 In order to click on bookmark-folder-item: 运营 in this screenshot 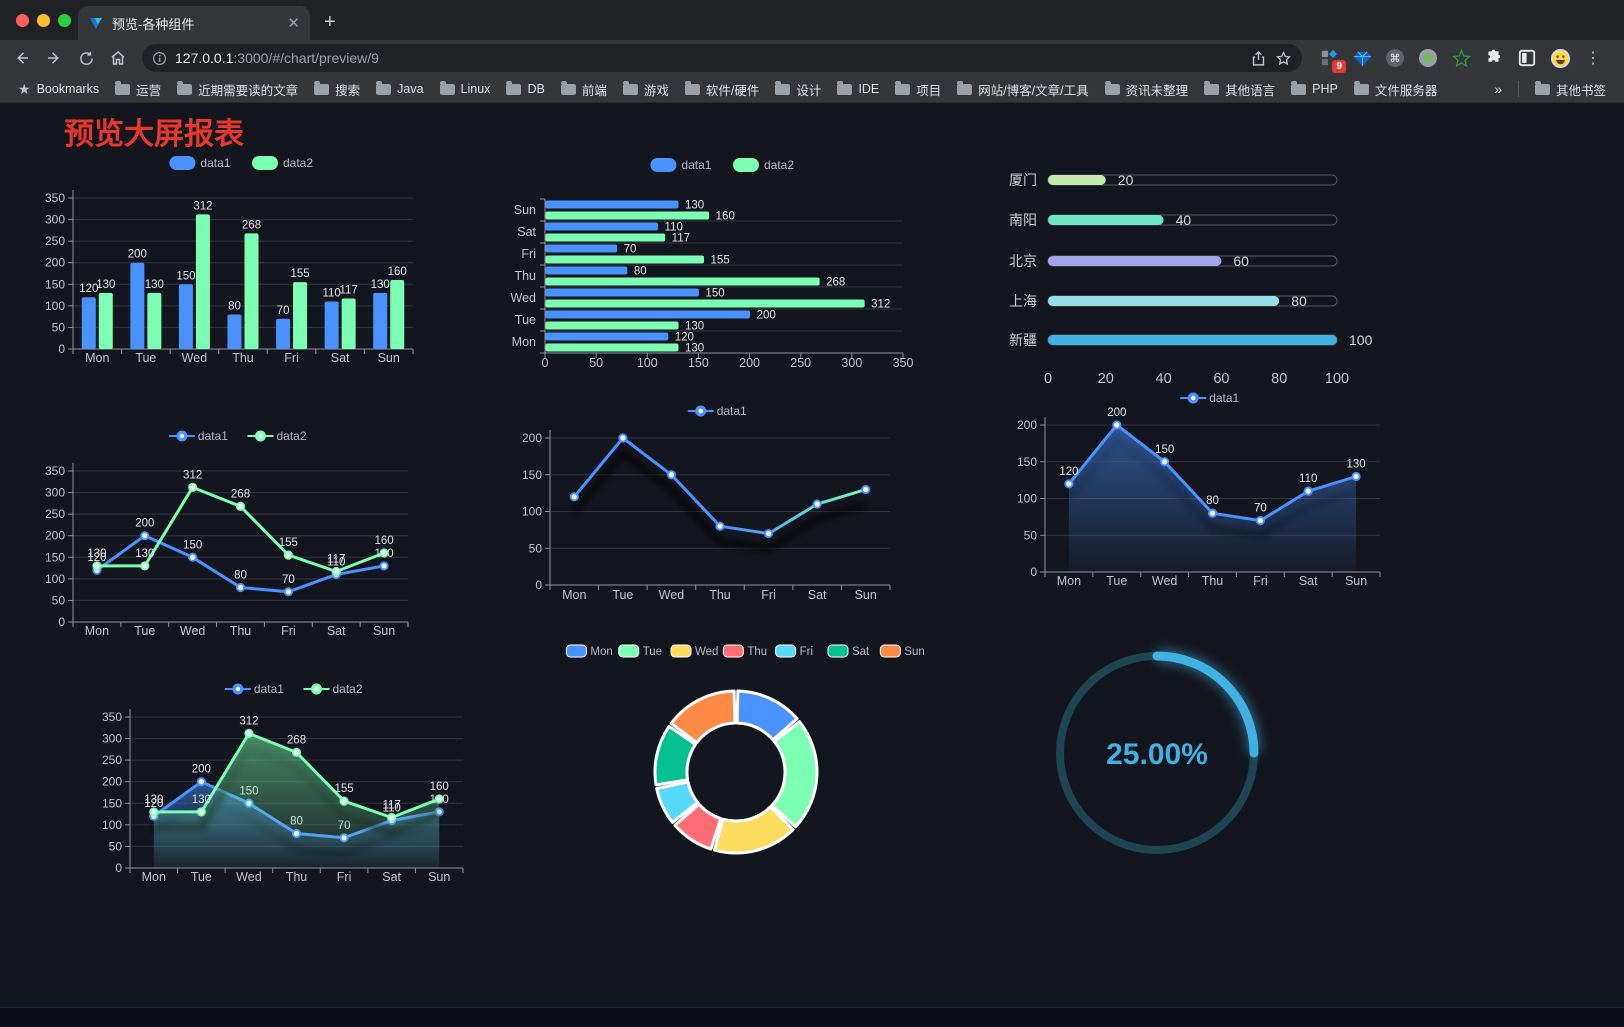, I will do `click(138, 89)`.